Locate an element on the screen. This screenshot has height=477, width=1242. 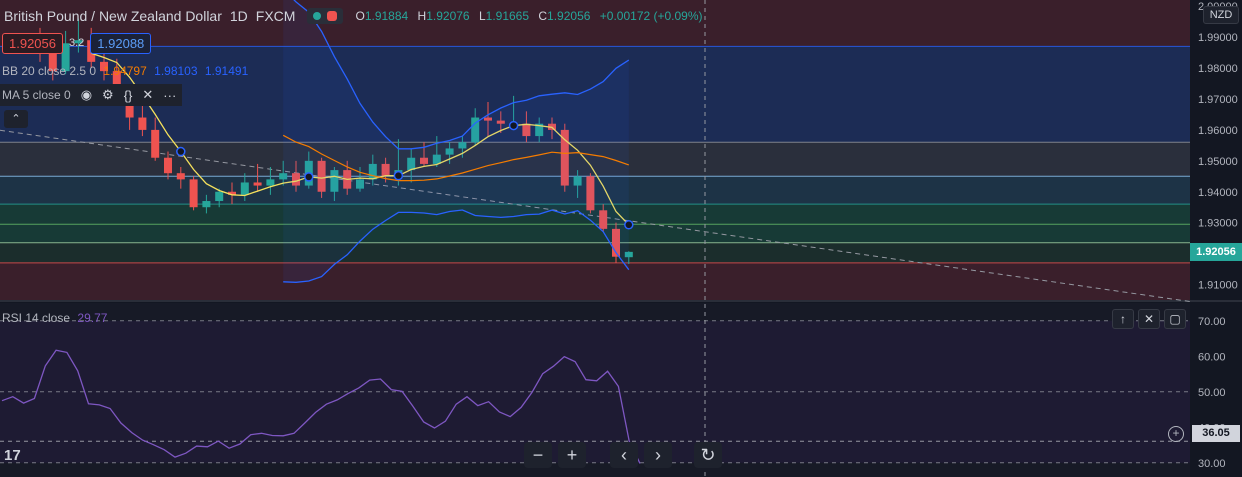
price-tick-label: 1.98000 is located at coordinates (1218, 69).